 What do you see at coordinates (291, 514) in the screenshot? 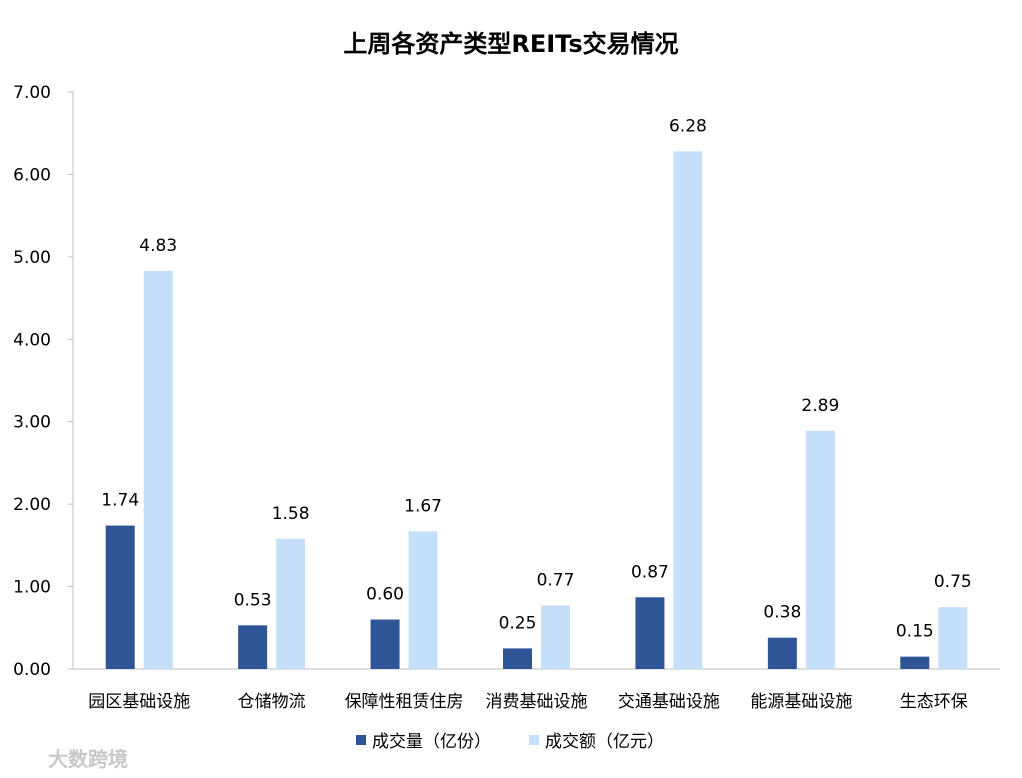
I see `data-label: 1.58` at bounding box center [291, 514].